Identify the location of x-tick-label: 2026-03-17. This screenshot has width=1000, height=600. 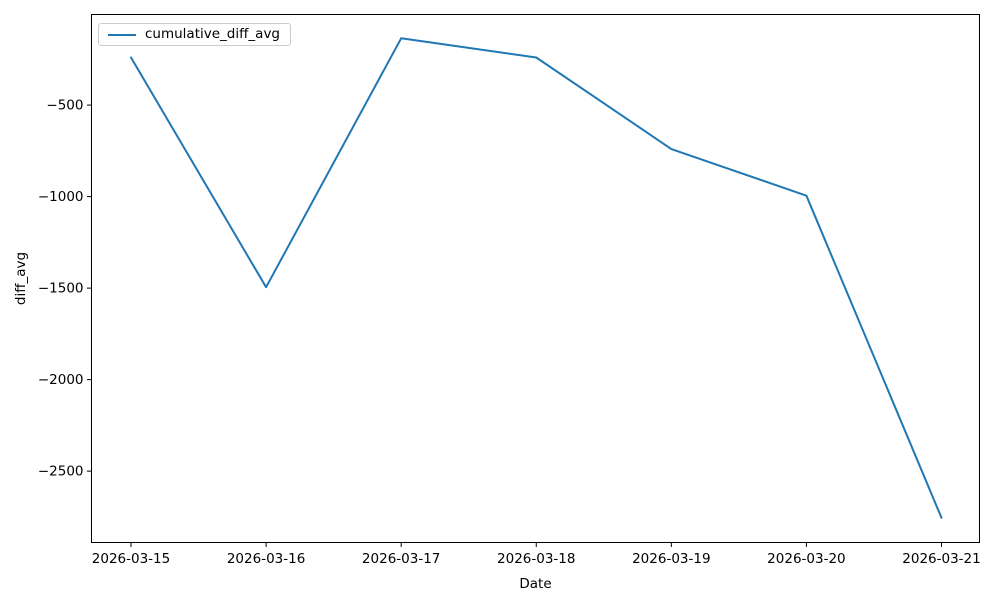
(401, 559).